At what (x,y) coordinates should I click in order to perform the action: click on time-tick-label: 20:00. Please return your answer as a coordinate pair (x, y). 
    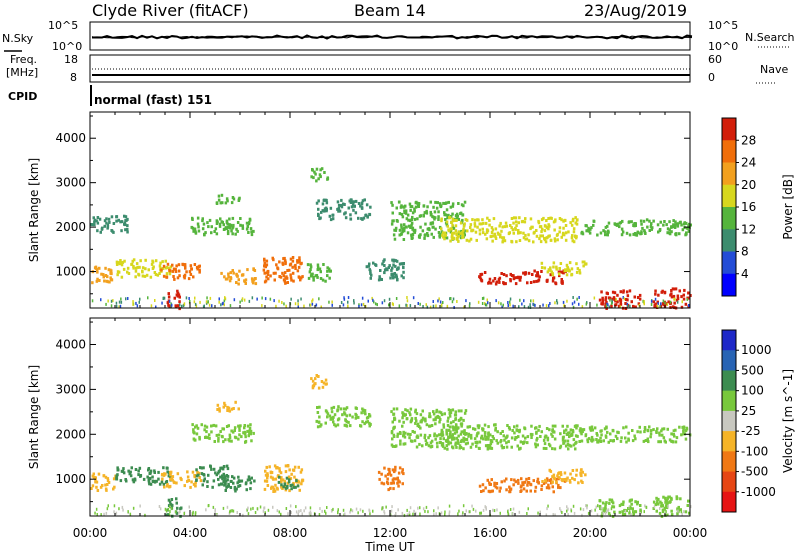
    Looking at the image, I should click on (590, 533).